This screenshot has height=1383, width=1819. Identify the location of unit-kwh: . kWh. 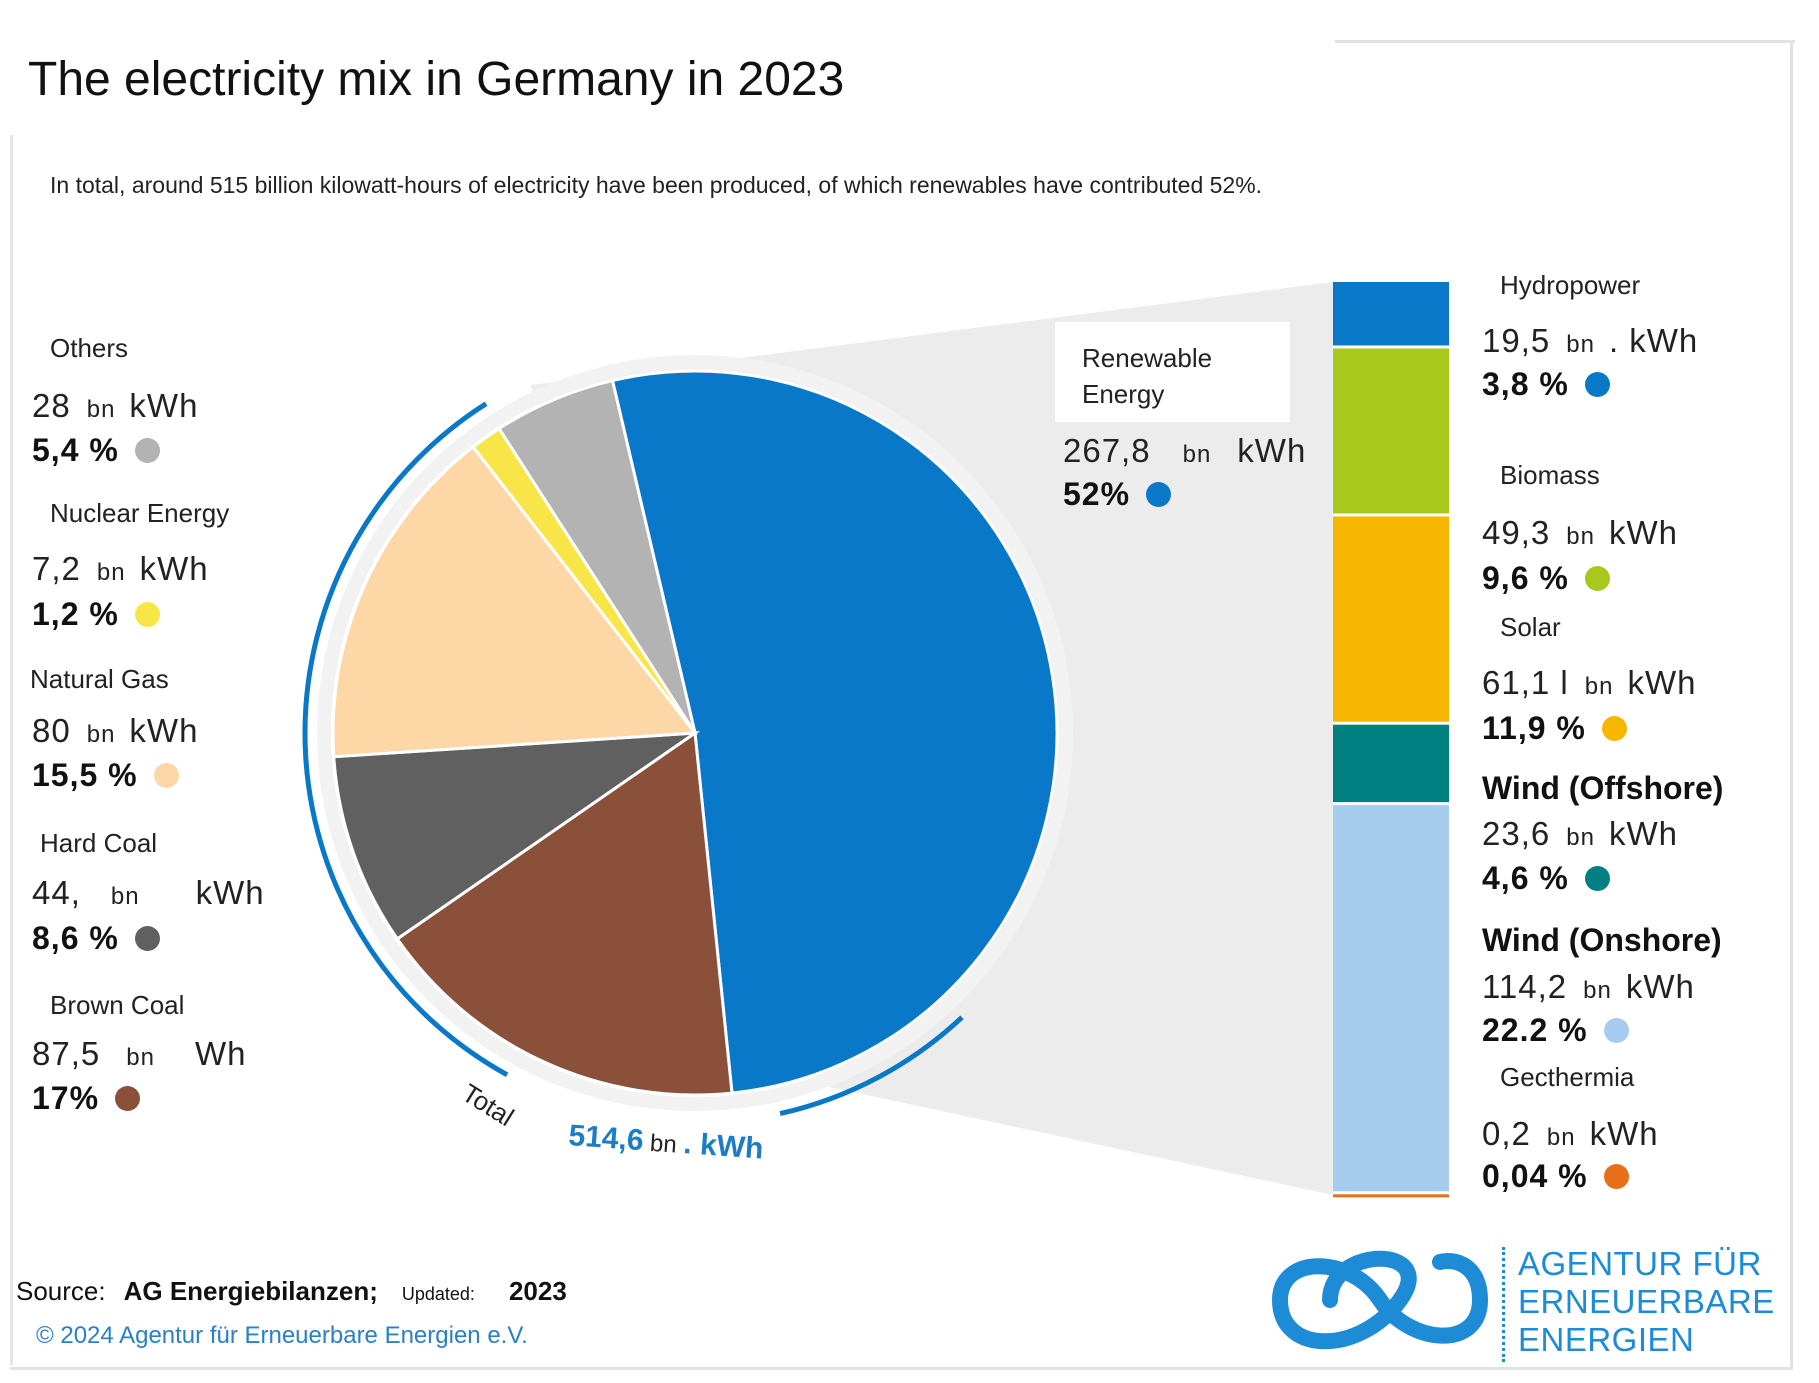
(1653, 340).